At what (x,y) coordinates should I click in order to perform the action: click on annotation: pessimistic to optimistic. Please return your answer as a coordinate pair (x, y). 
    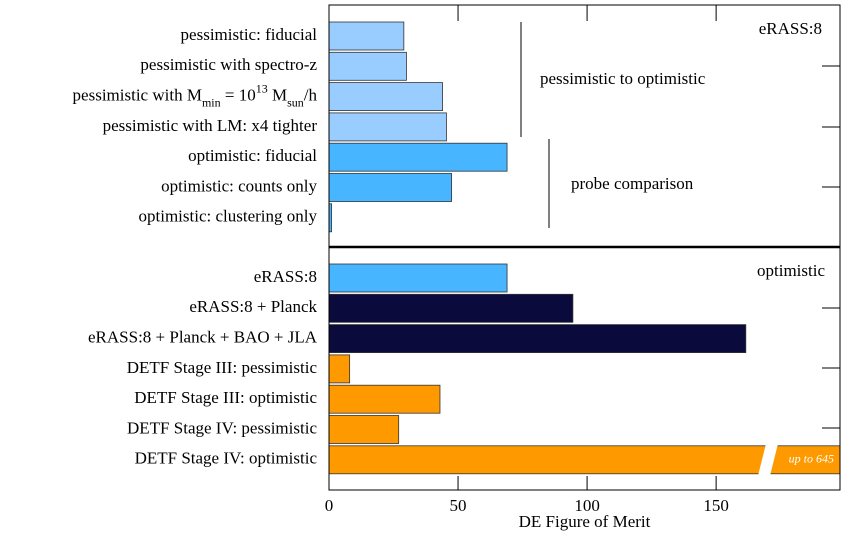
    Looking at the image, I should click on (623, 78).